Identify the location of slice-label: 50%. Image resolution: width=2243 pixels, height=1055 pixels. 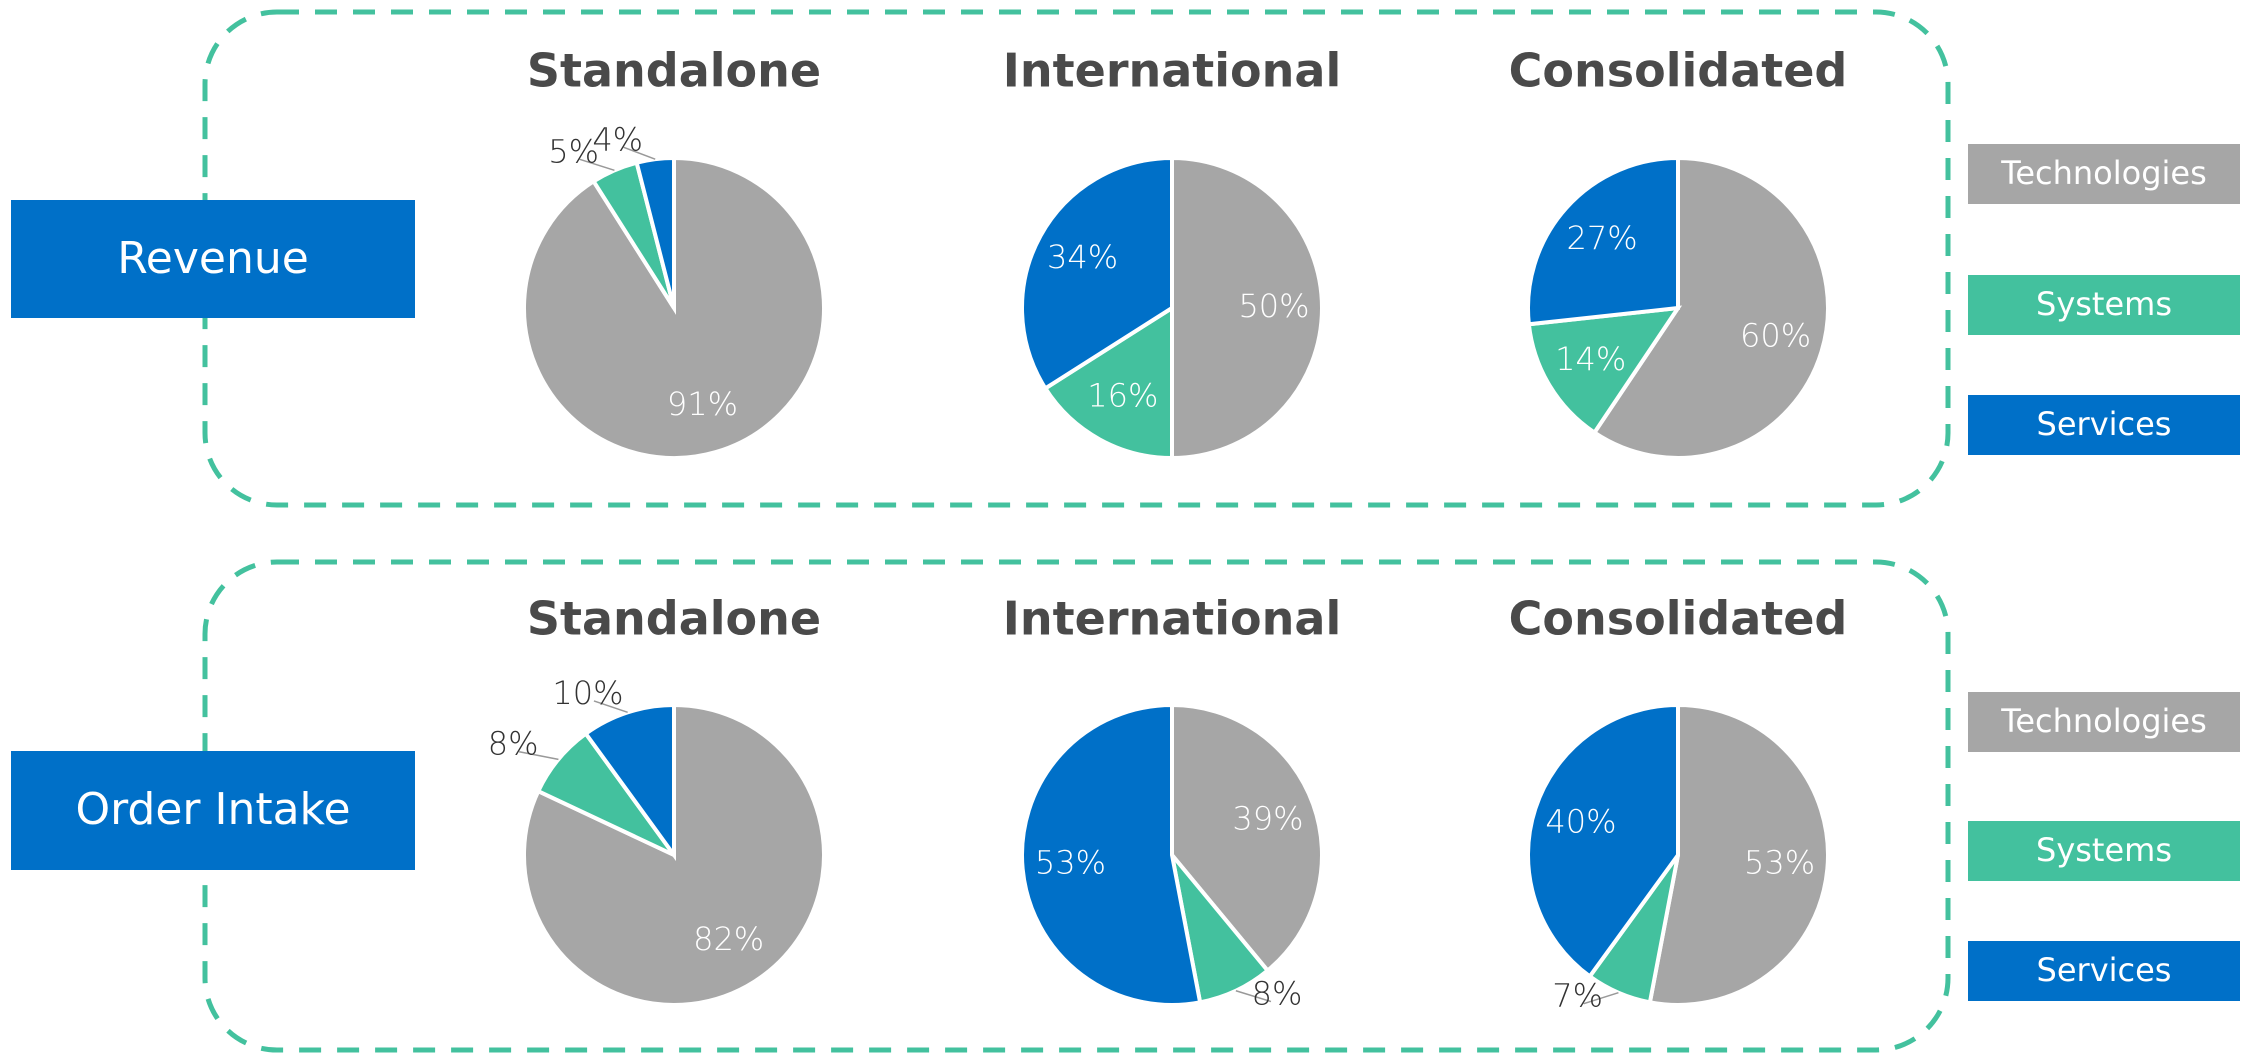
(1273, 306).